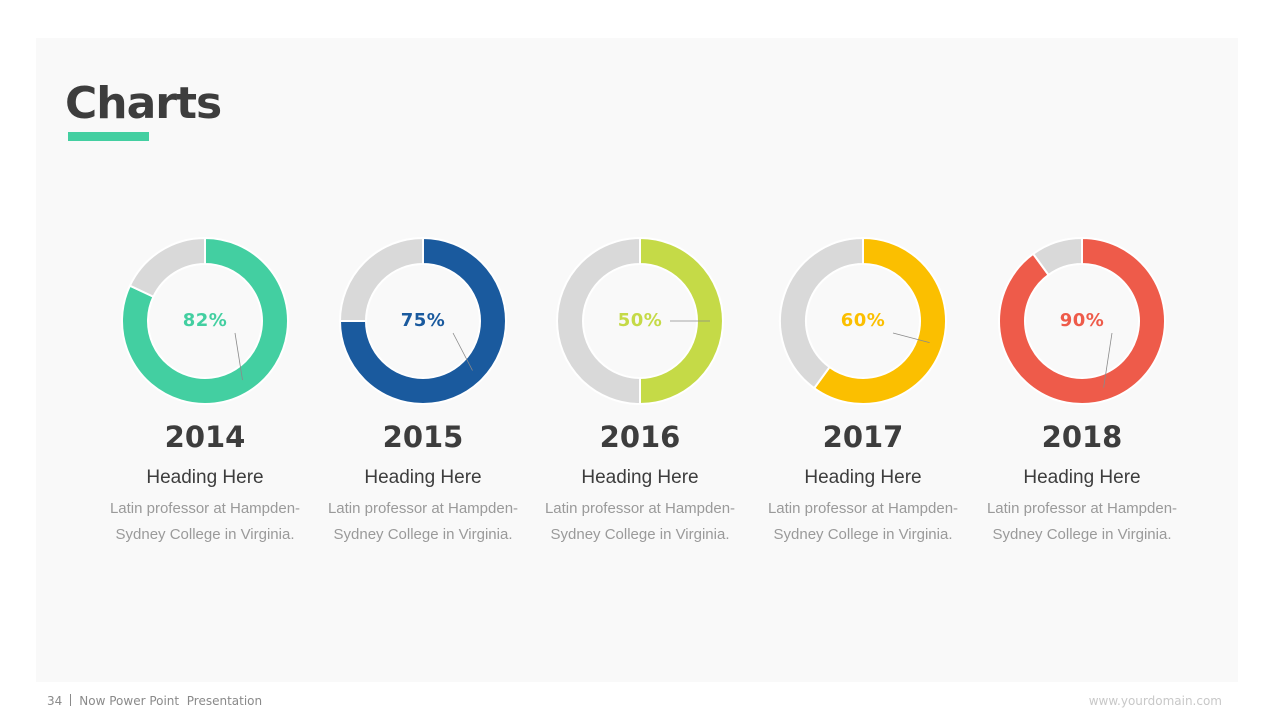  I want to click on year-label: 2018, so click(1082, 437).